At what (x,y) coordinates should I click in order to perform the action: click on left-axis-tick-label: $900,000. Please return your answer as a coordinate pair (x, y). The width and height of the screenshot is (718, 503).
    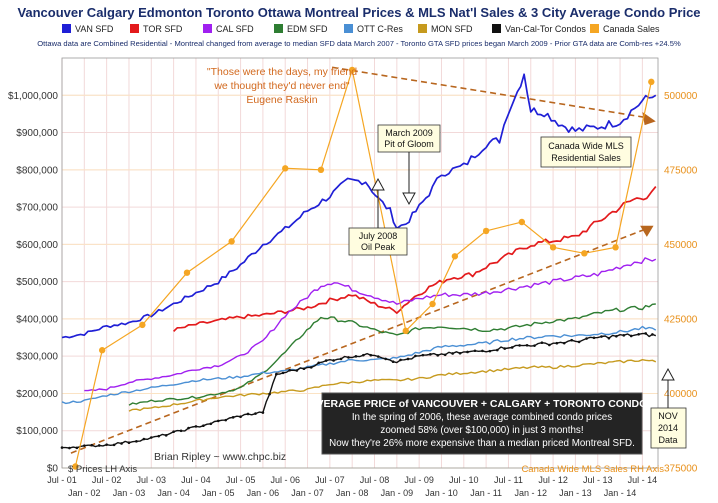
    Looking at the image, I should click on (37, 133).